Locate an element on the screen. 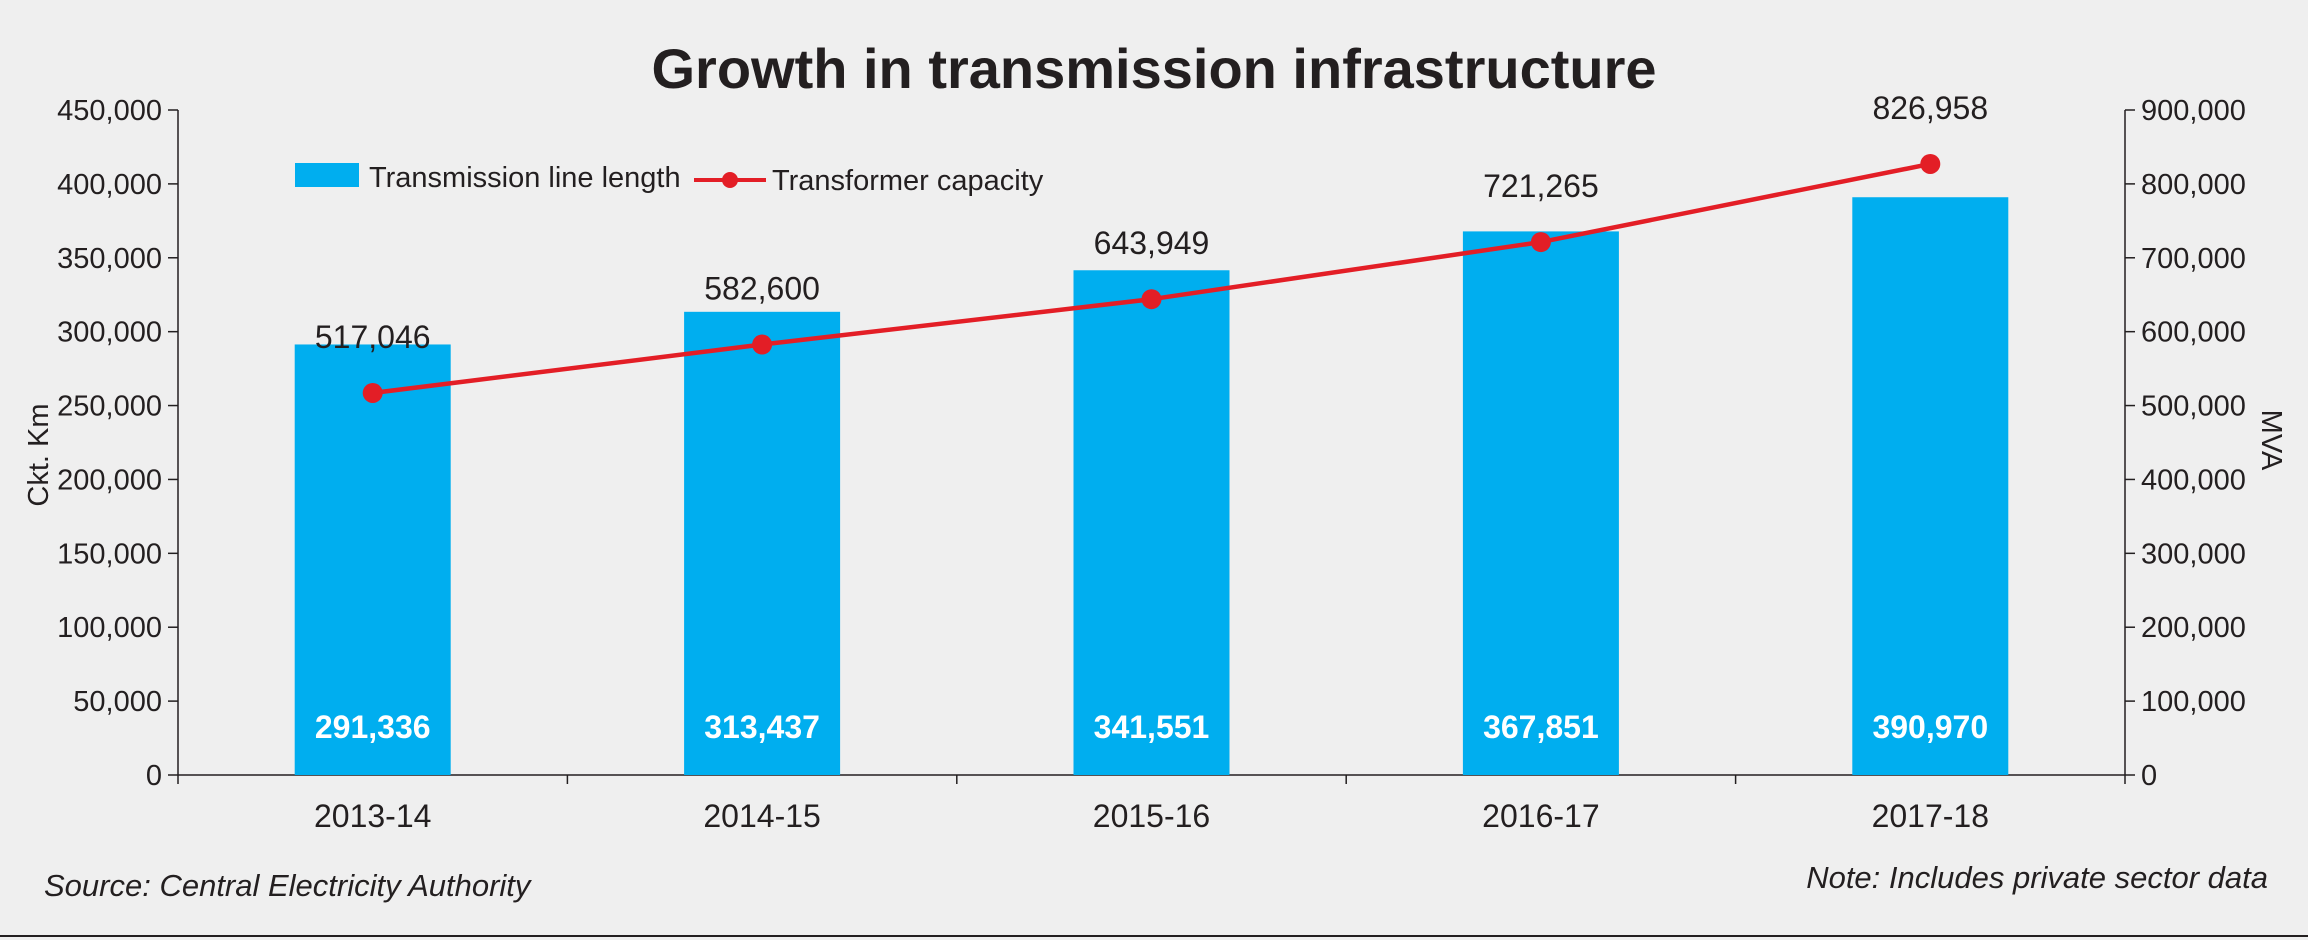 This screenshot has width=2308, height=940. right-tick-label: 100,000 is located at coordinates (2193, 702).